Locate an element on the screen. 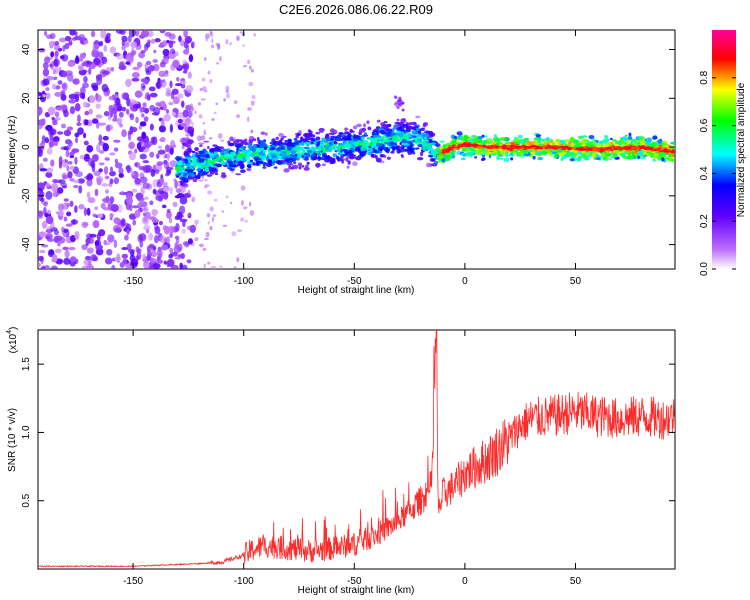  y-scale-exponent: 4 is located at coordinates (9, 332).